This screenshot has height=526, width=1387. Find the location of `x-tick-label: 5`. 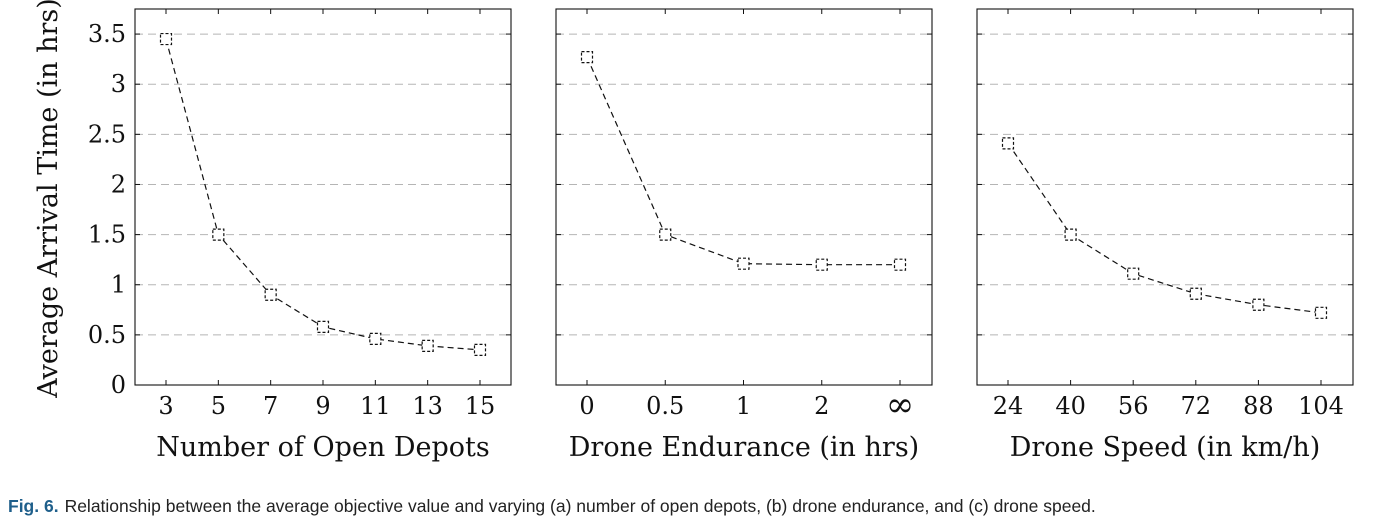

x-tick-label: 5 is located at coordinates (218, 406).